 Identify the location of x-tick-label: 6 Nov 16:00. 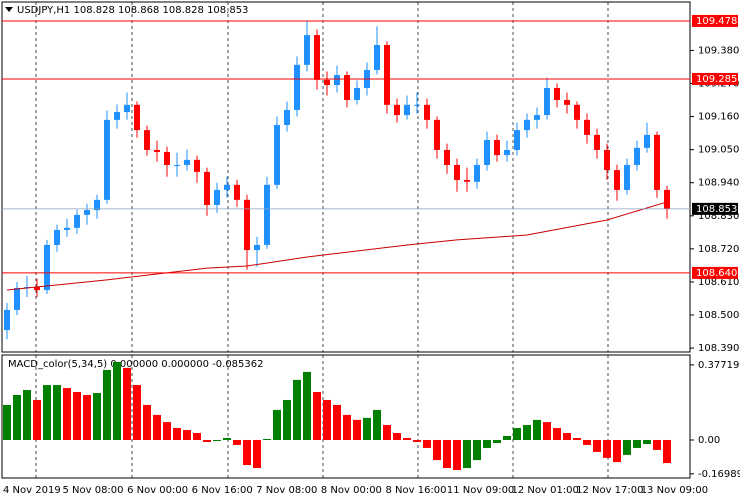
(222, 490).